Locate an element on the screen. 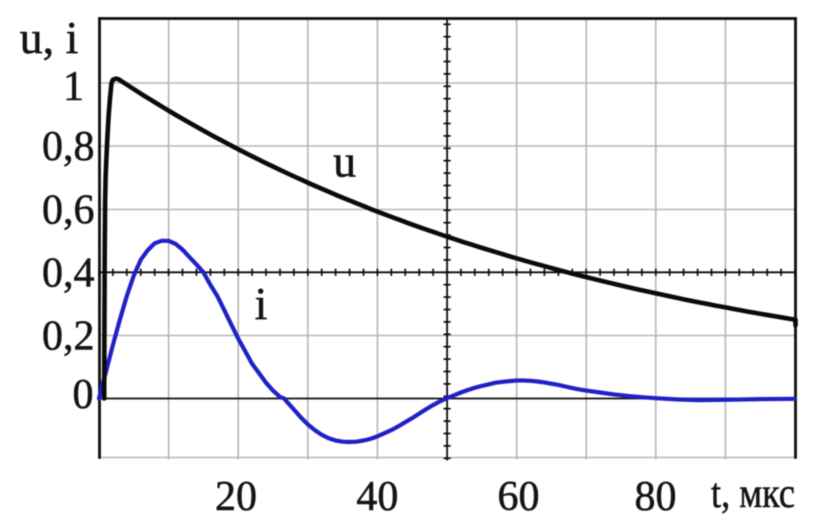 The height and width of the screenshot is (520, 826). svg-text: 0,4 is located at coordinates (68, 274).